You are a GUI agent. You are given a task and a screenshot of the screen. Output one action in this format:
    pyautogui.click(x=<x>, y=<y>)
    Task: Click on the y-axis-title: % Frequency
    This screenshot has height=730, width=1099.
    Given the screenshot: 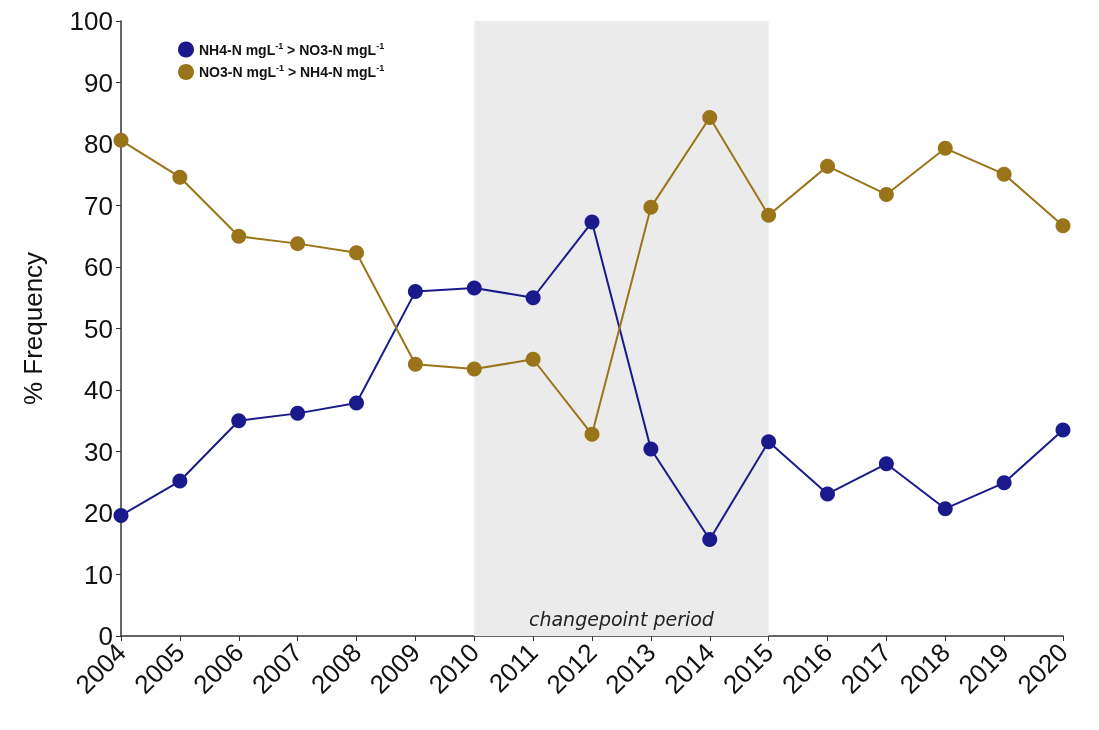 What is the action you would take?
    pyautogui.click(x=33, y=328)
    